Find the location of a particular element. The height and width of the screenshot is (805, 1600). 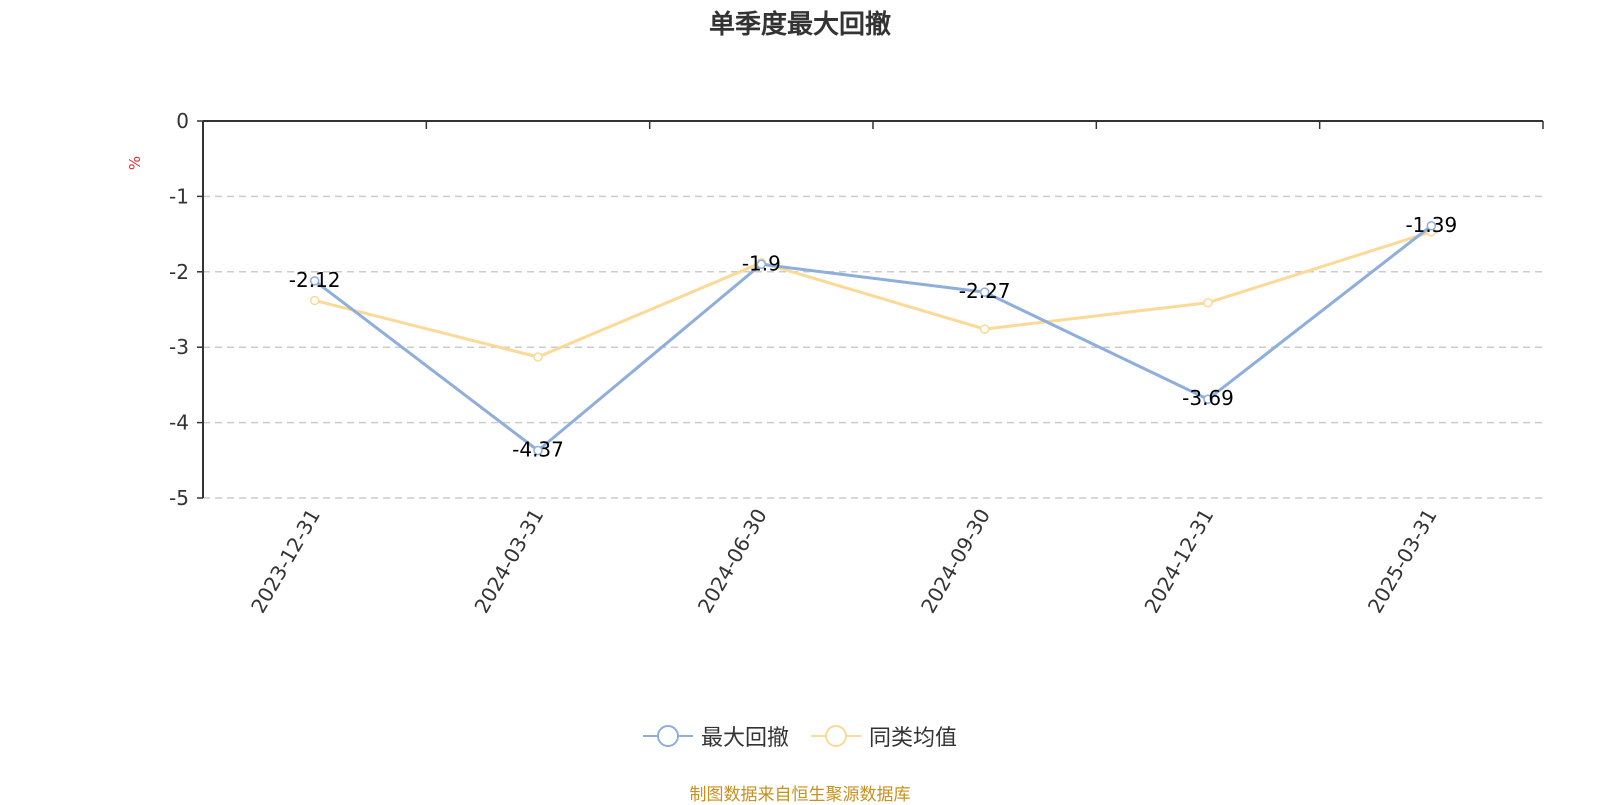

data-label: -1.9 is located at coordinates (761, 263).